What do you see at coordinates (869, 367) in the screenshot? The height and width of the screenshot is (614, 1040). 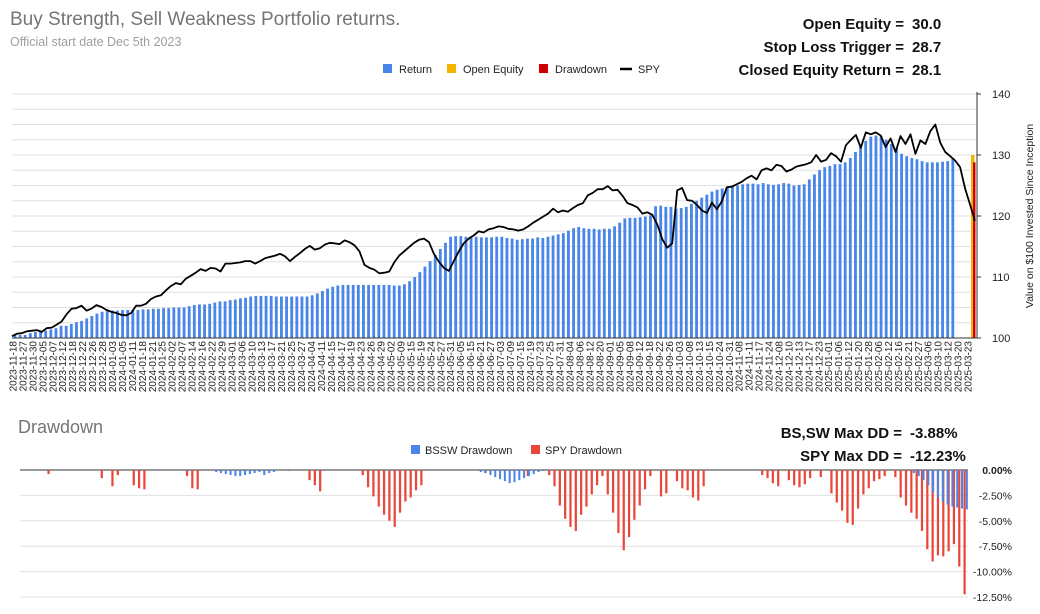 I see `x-tick-label: 2025-01-28` at bounding box center [869, 367].